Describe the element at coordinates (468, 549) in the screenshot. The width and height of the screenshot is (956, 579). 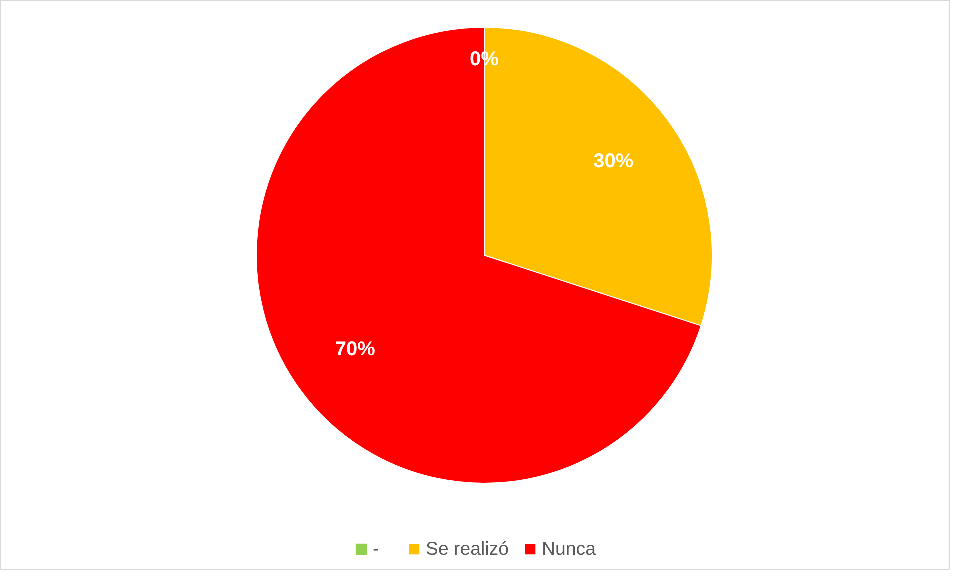
I see `legend-label: Se realizó` at that location.